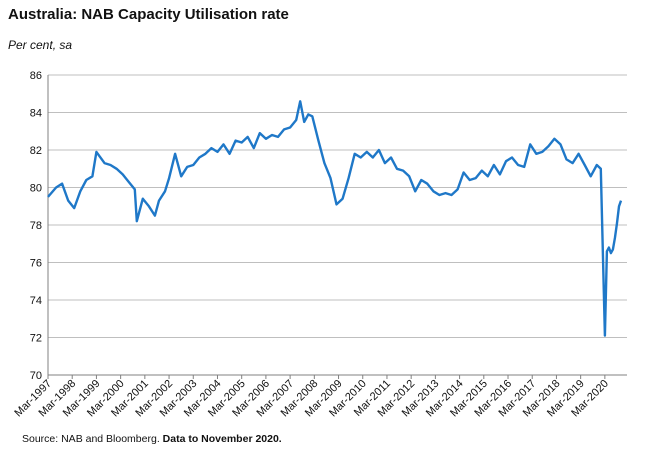 This screenshot has height=455, width=650. Describe the element at coordinates (36, 264) in the screenshot. I see `y-tick-label: 76` at that location.